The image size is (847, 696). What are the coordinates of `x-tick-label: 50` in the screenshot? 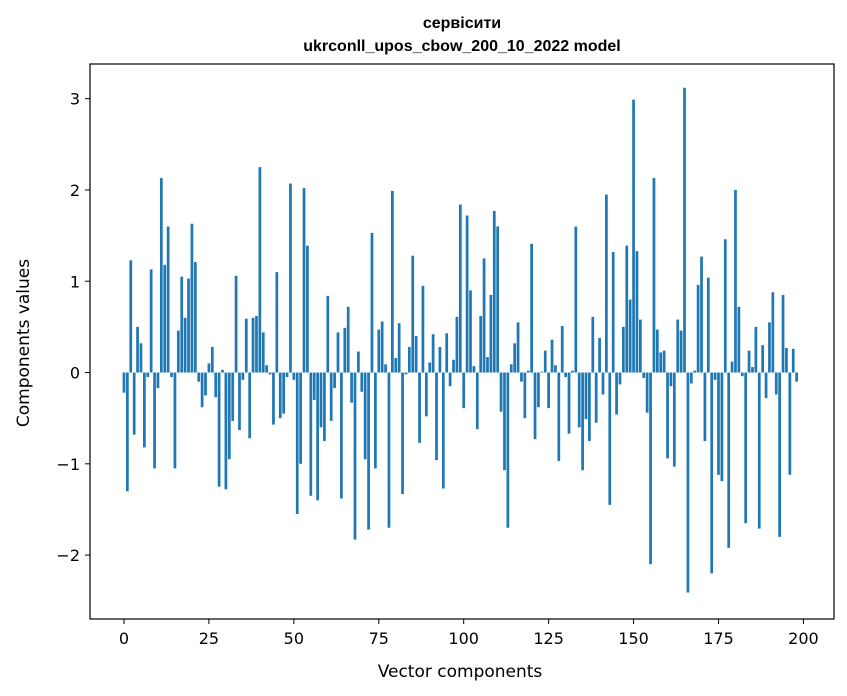 It's located at (294, 638).